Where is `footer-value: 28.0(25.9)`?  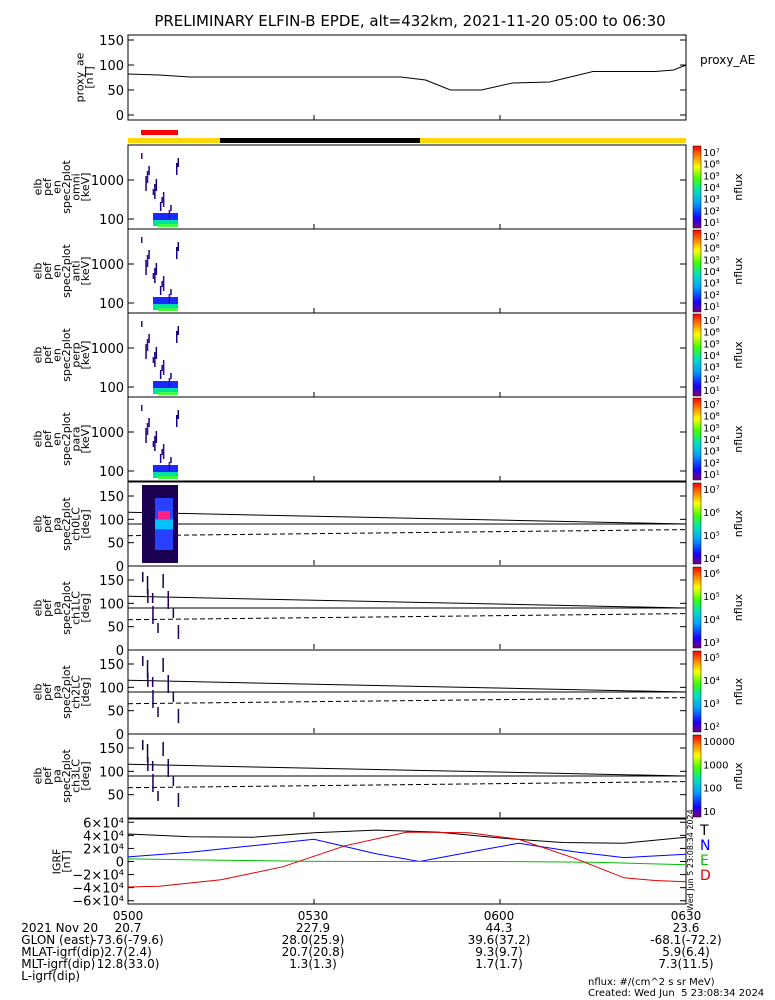 footer-value: 28.0(25.9) is located at coordinates (313, 940).